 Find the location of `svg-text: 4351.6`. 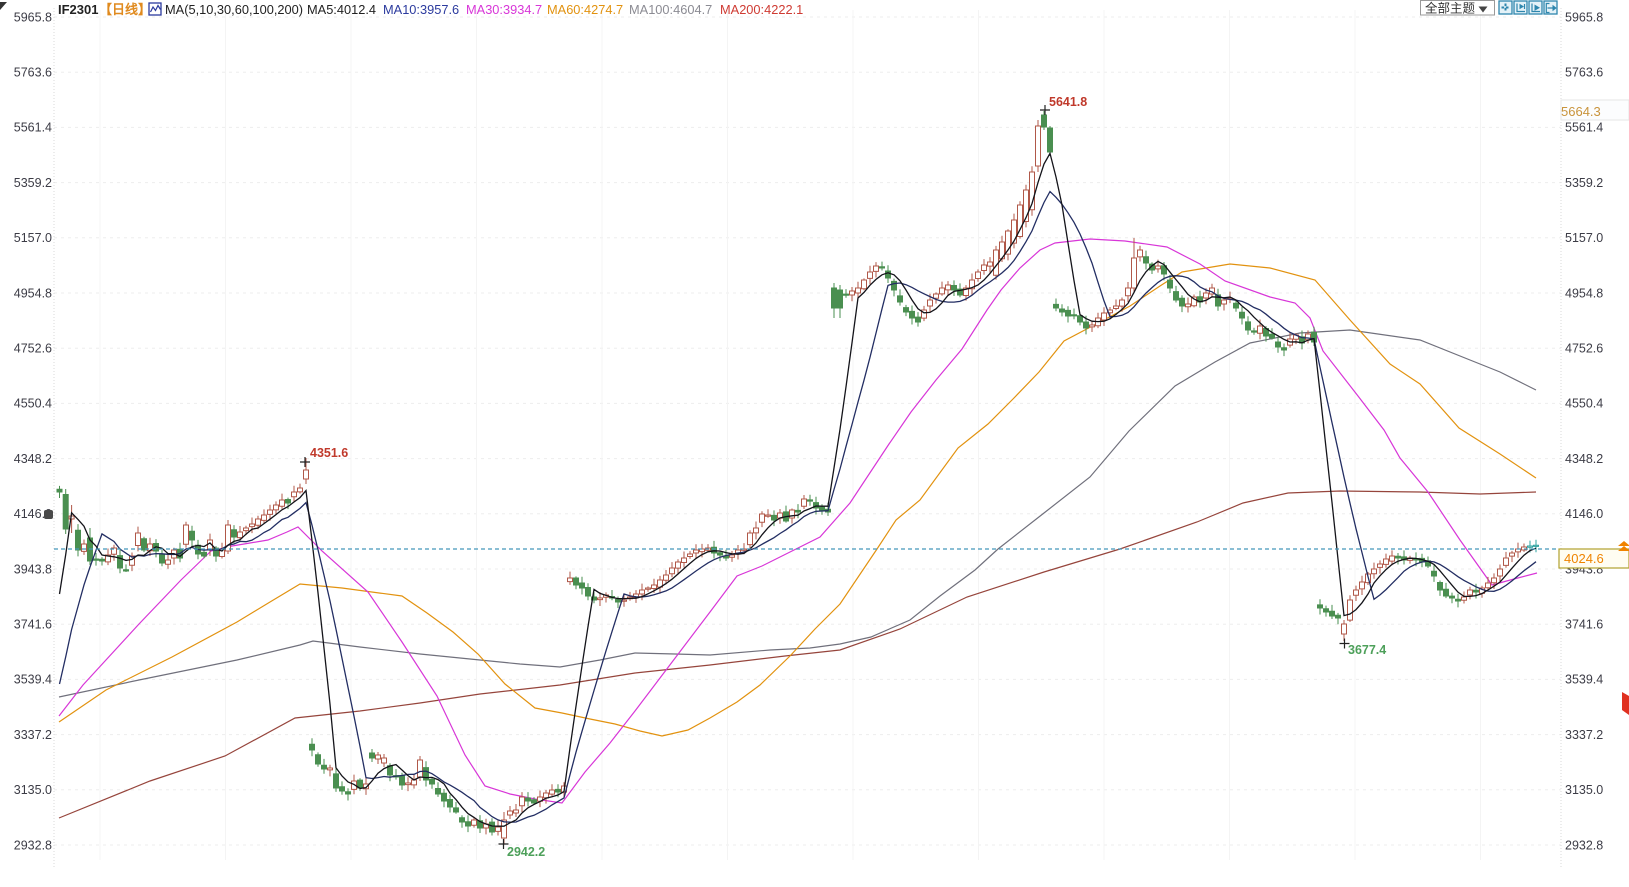

svg-text: 4351.6 is located at coordinates (329, 453).